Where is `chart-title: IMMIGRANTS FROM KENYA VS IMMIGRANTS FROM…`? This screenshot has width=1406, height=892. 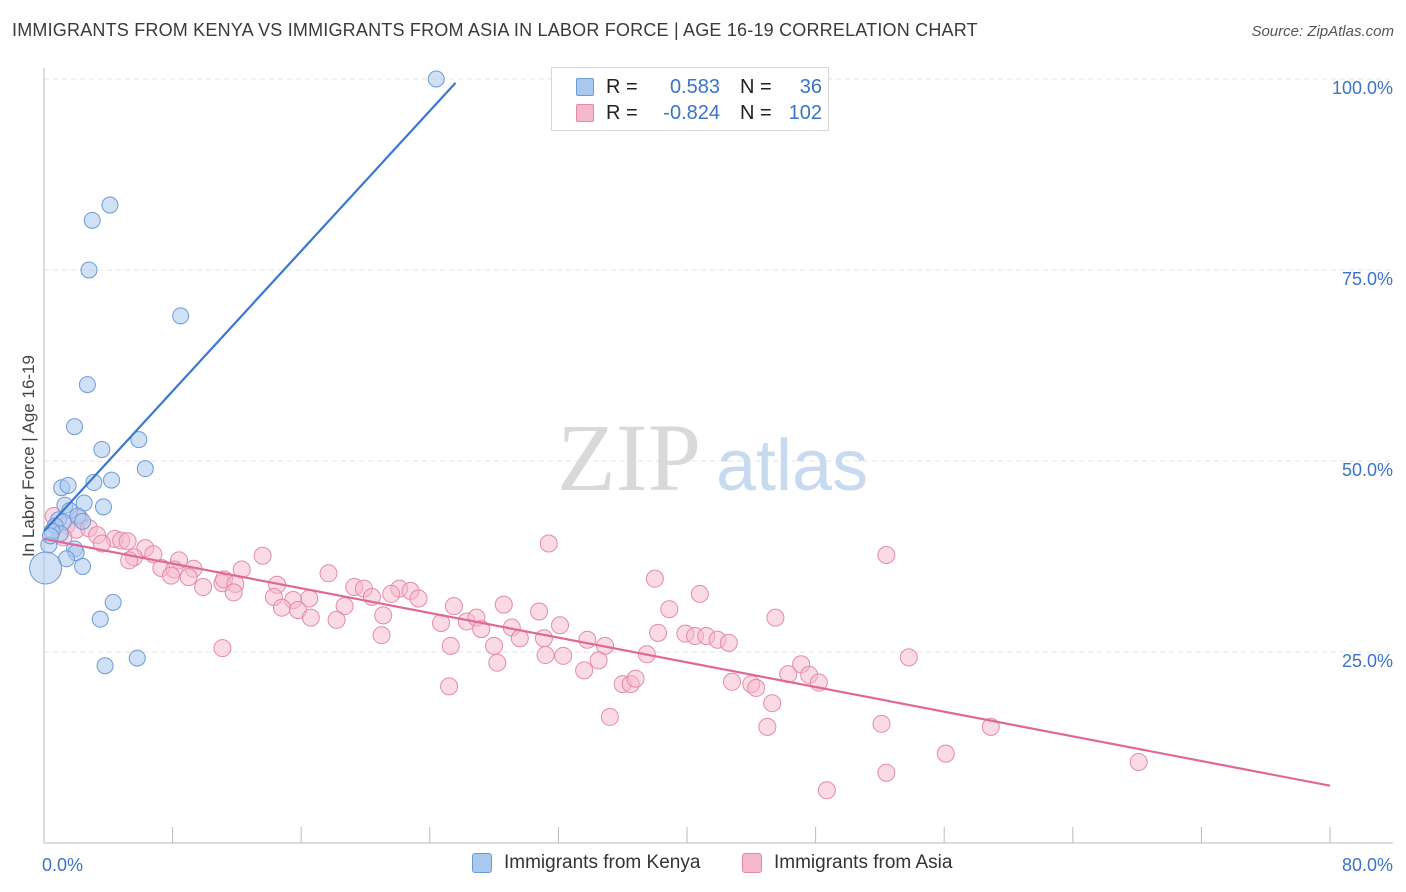 chart-title: IMMIGRANTS FROM KENYA VS IMMIGRANTS FROM… is located at coordinates (495, 30).